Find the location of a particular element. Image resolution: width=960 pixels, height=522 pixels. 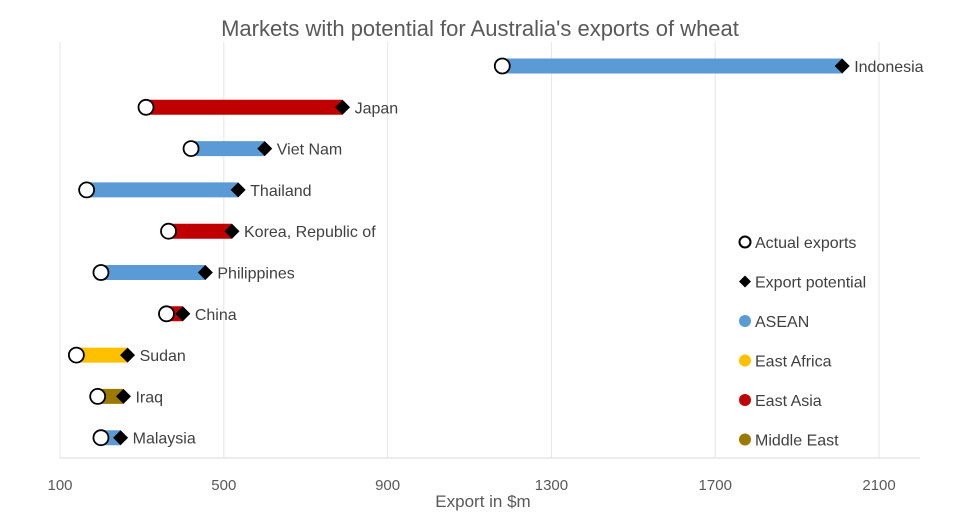

market-row: Iraq is located at coordinates (126, 396).